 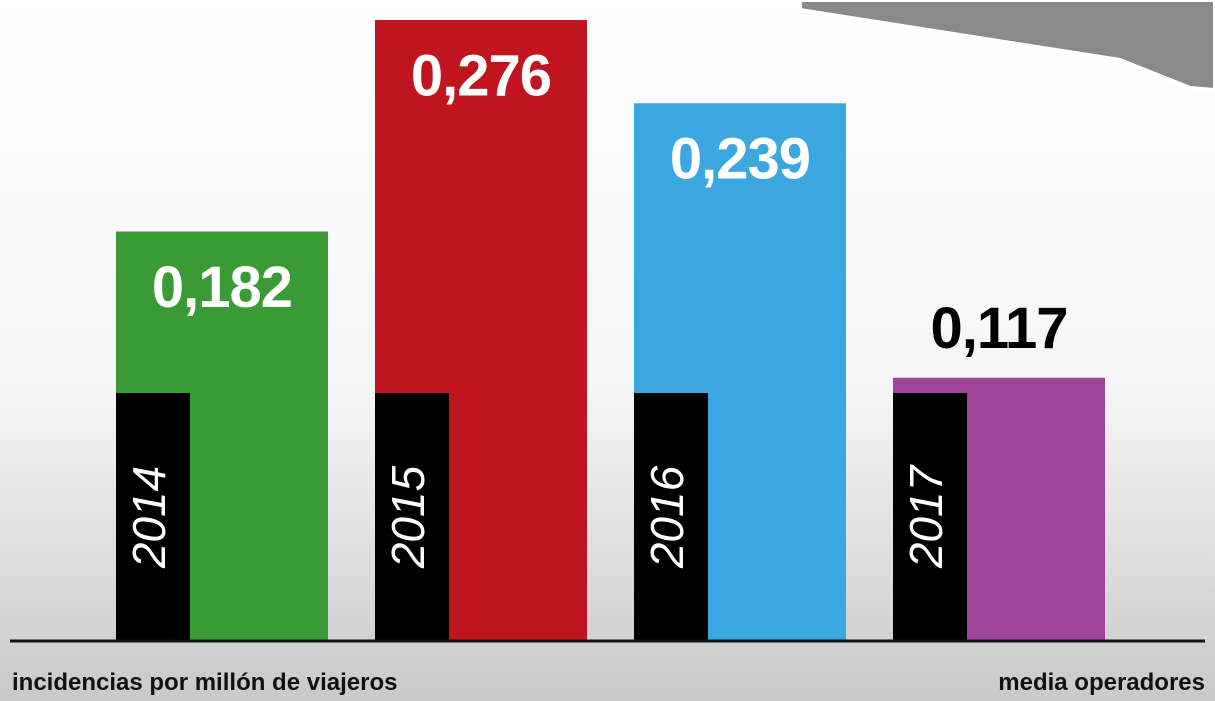 What do you see at coordinates (1006, 46) in the screenshot?
I see `photo-corner` at bounding box center [1006, 46].